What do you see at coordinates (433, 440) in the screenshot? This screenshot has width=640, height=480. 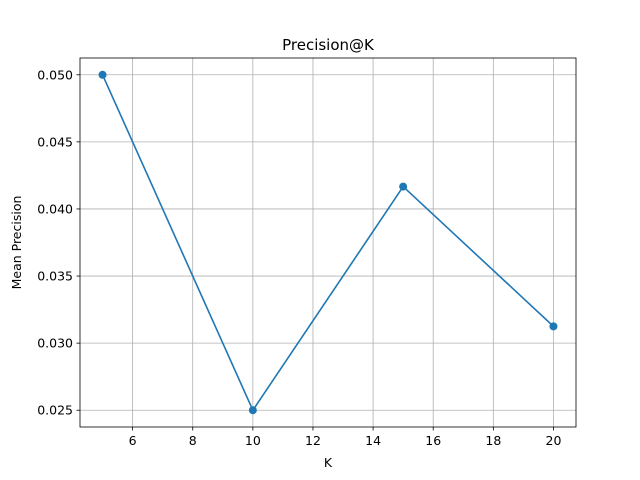 I see `x-tick-label: 16` at bounding box center [433, 440].